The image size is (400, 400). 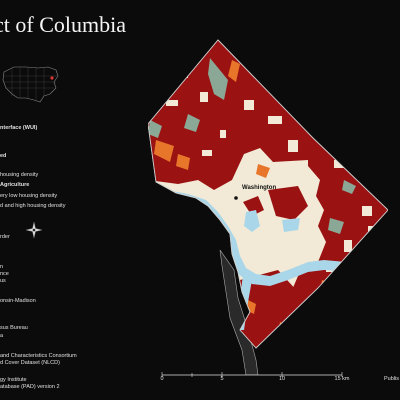 I want to click on compass-rose-icon, so click(x=34, y=230).